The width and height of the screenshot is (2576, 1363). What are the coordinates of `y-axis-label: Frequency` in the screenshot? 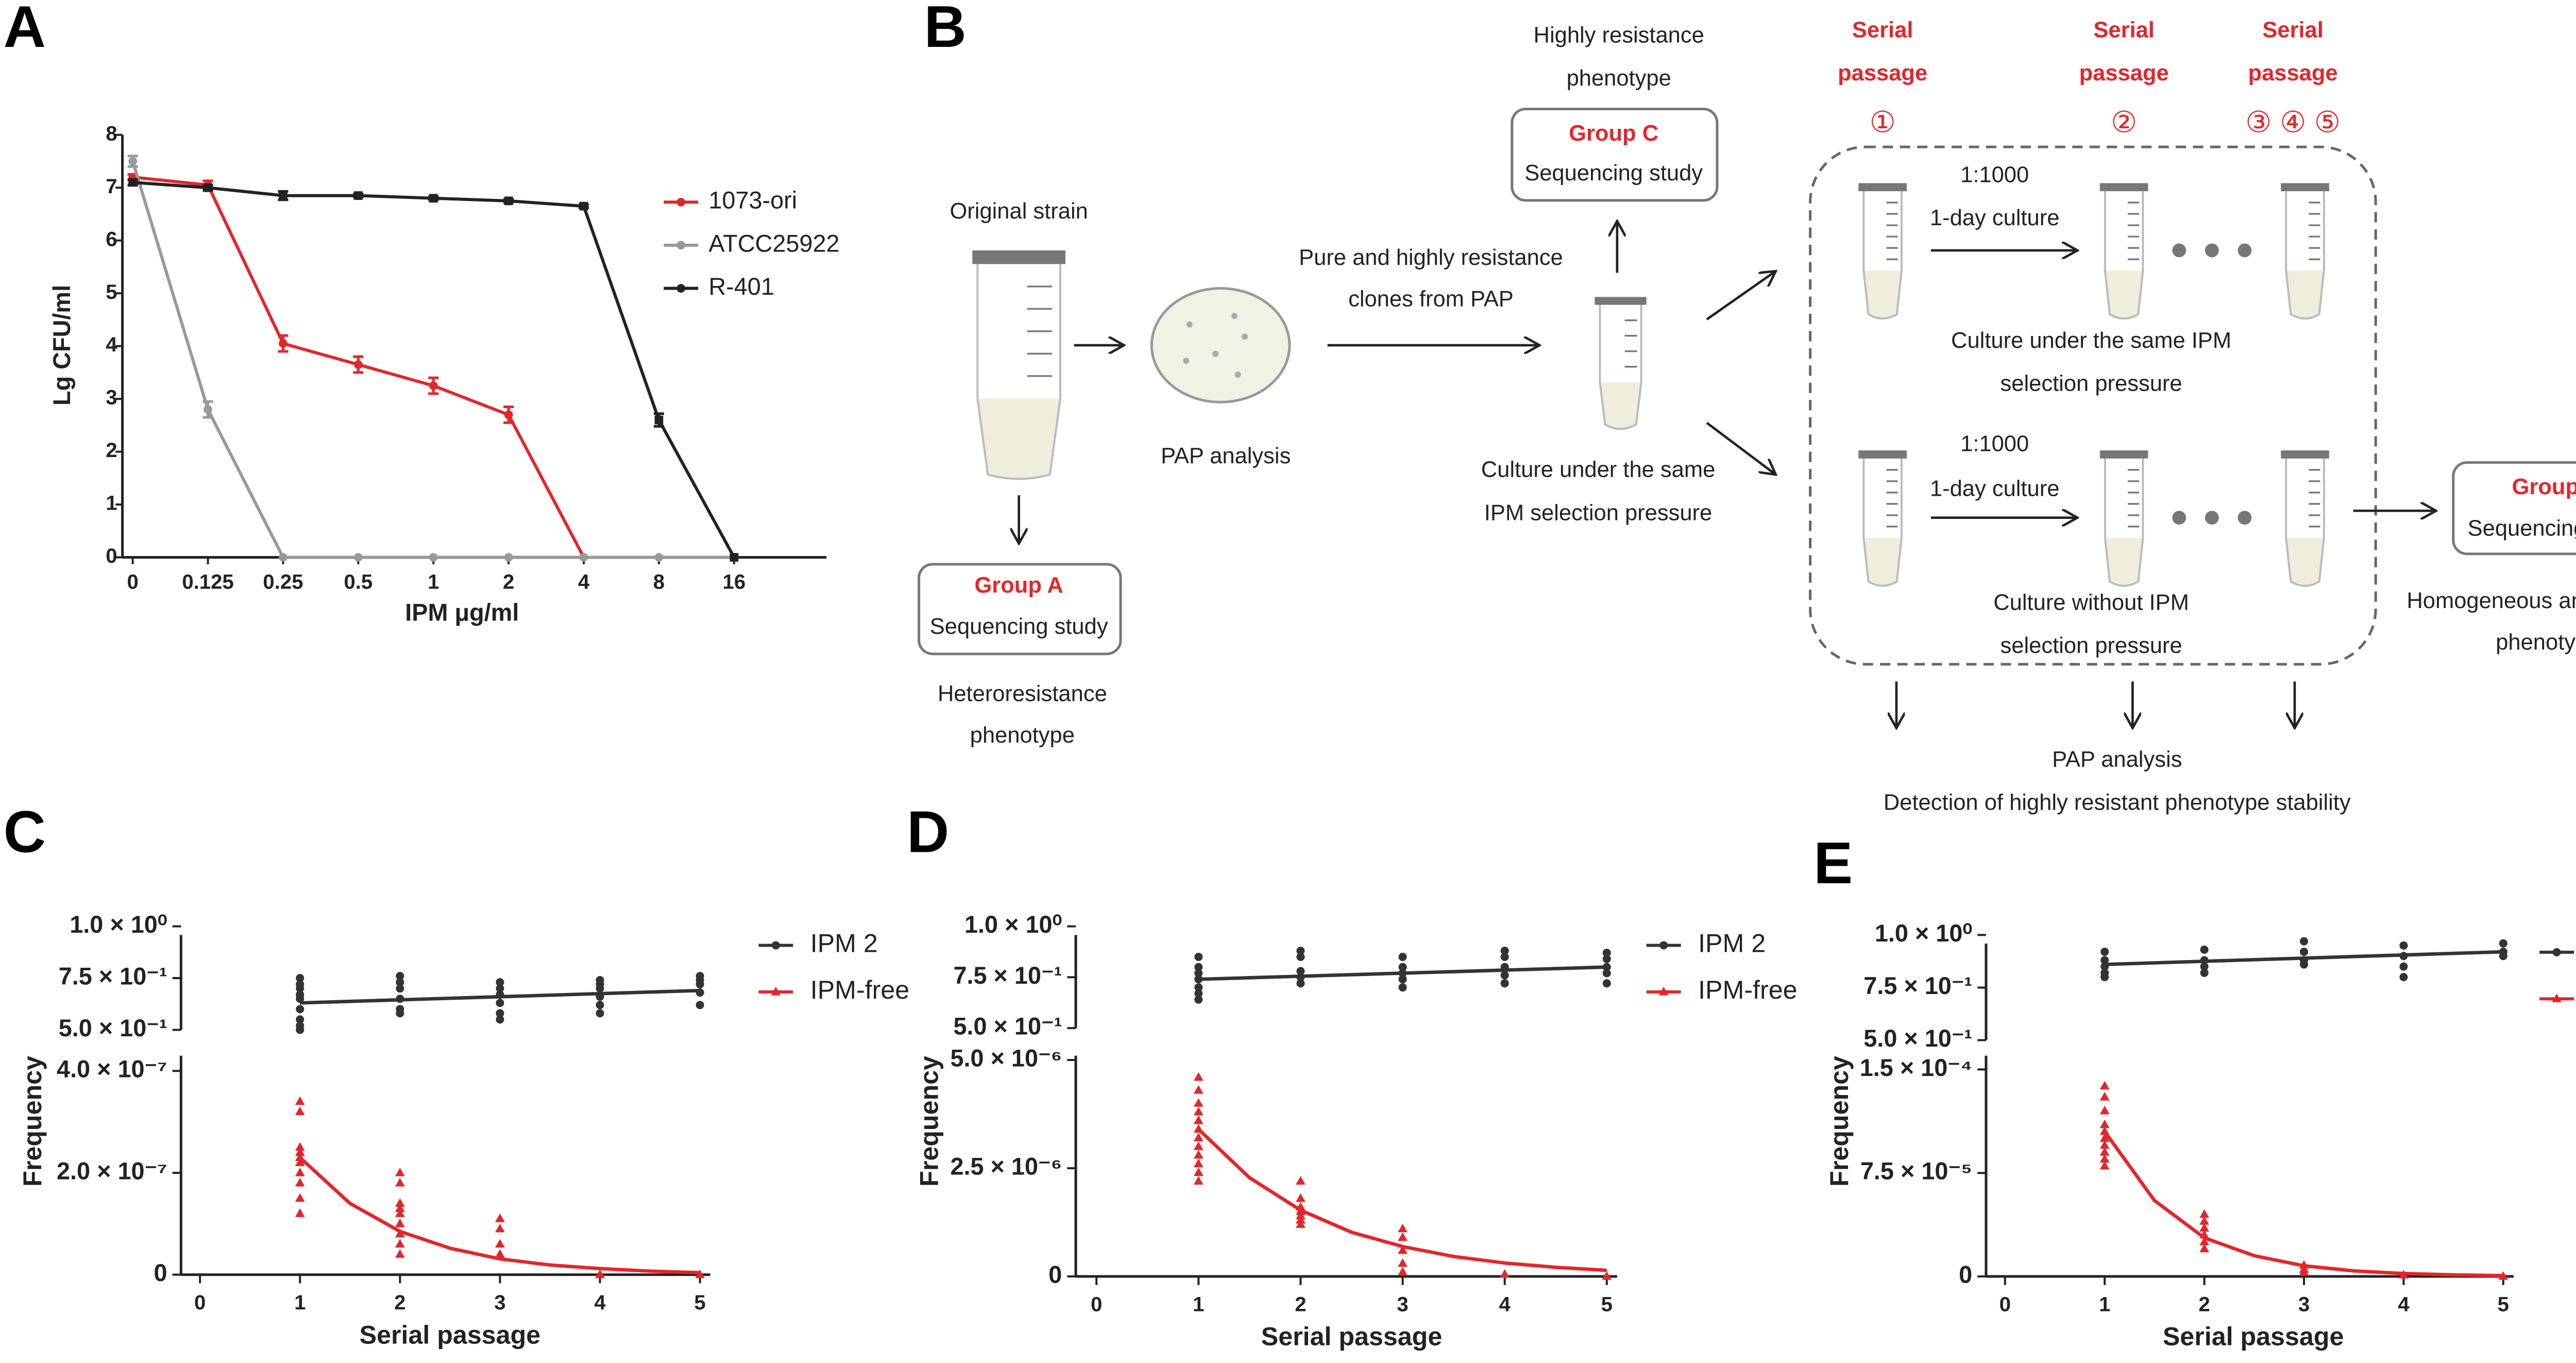 It's located at (928, 1121).